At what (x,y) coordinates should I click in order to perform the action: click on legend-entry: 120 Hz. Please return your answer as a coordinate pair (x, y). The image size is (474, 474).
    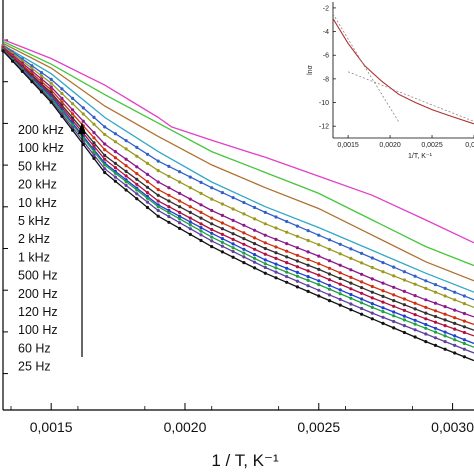
    Looking at the image, I should click on (38, 312).